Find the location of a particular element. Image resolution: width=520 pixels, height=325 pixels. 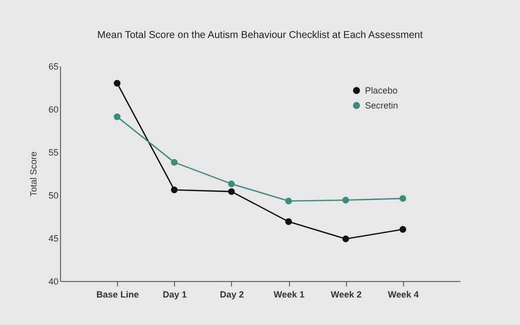

y-axis-title: Total Score is located at coordinates (33, 174).